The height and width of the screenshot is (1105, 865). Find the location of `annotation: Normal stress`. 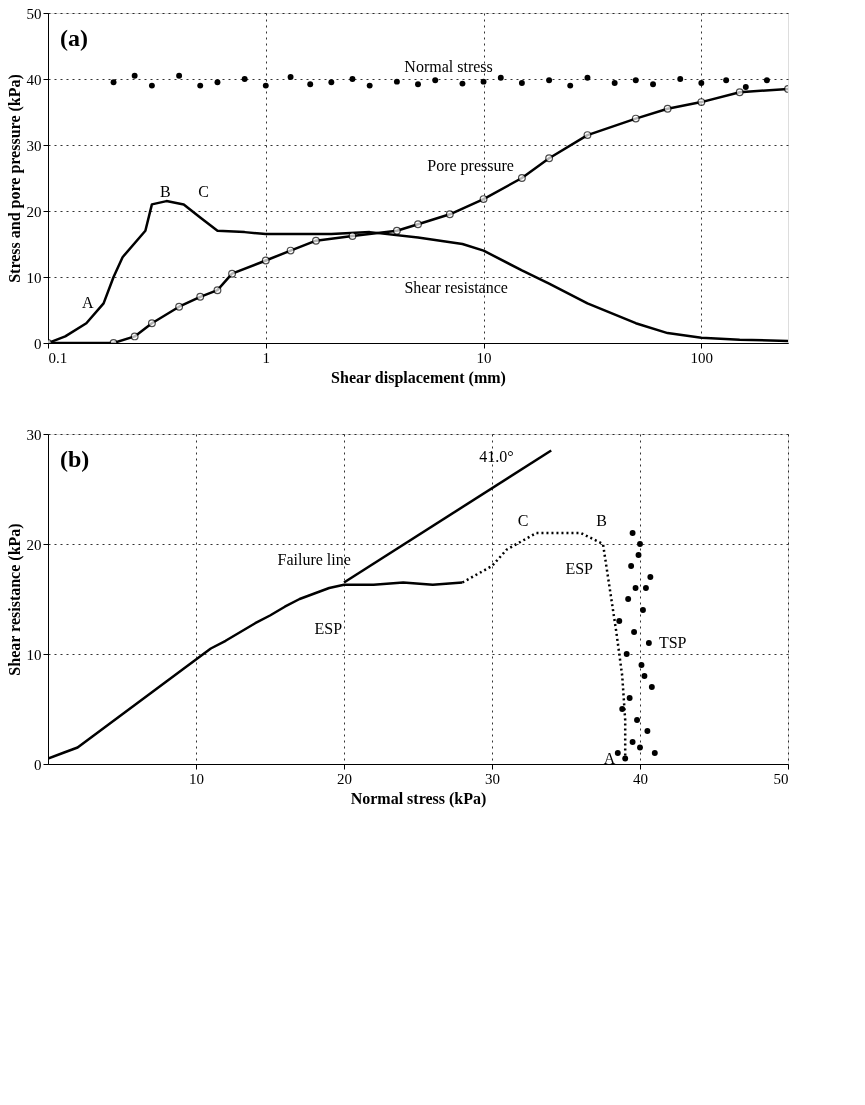

annotation: Normal stress is located at coordinates (448, 66).